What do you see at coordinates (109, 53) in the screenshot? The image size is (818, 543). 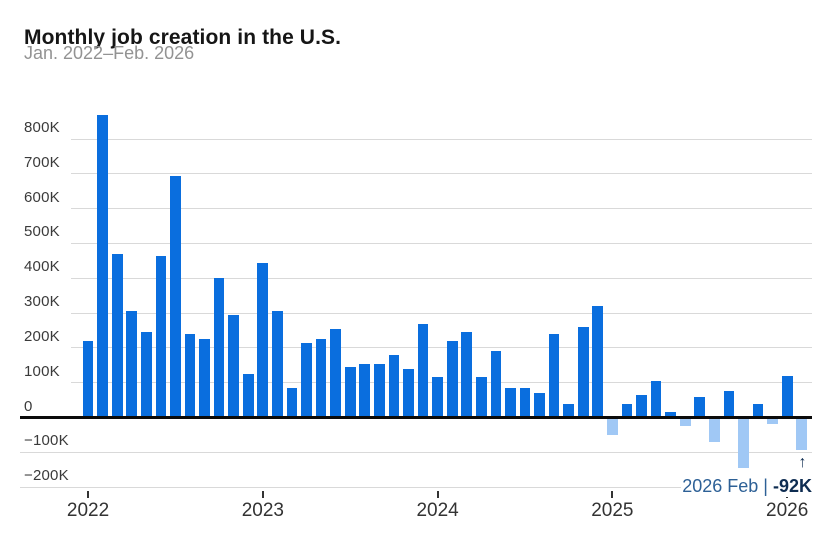 I see `page-subtitle: Jan. 2022–Feb. 2026` at bounding box center [109, 53].